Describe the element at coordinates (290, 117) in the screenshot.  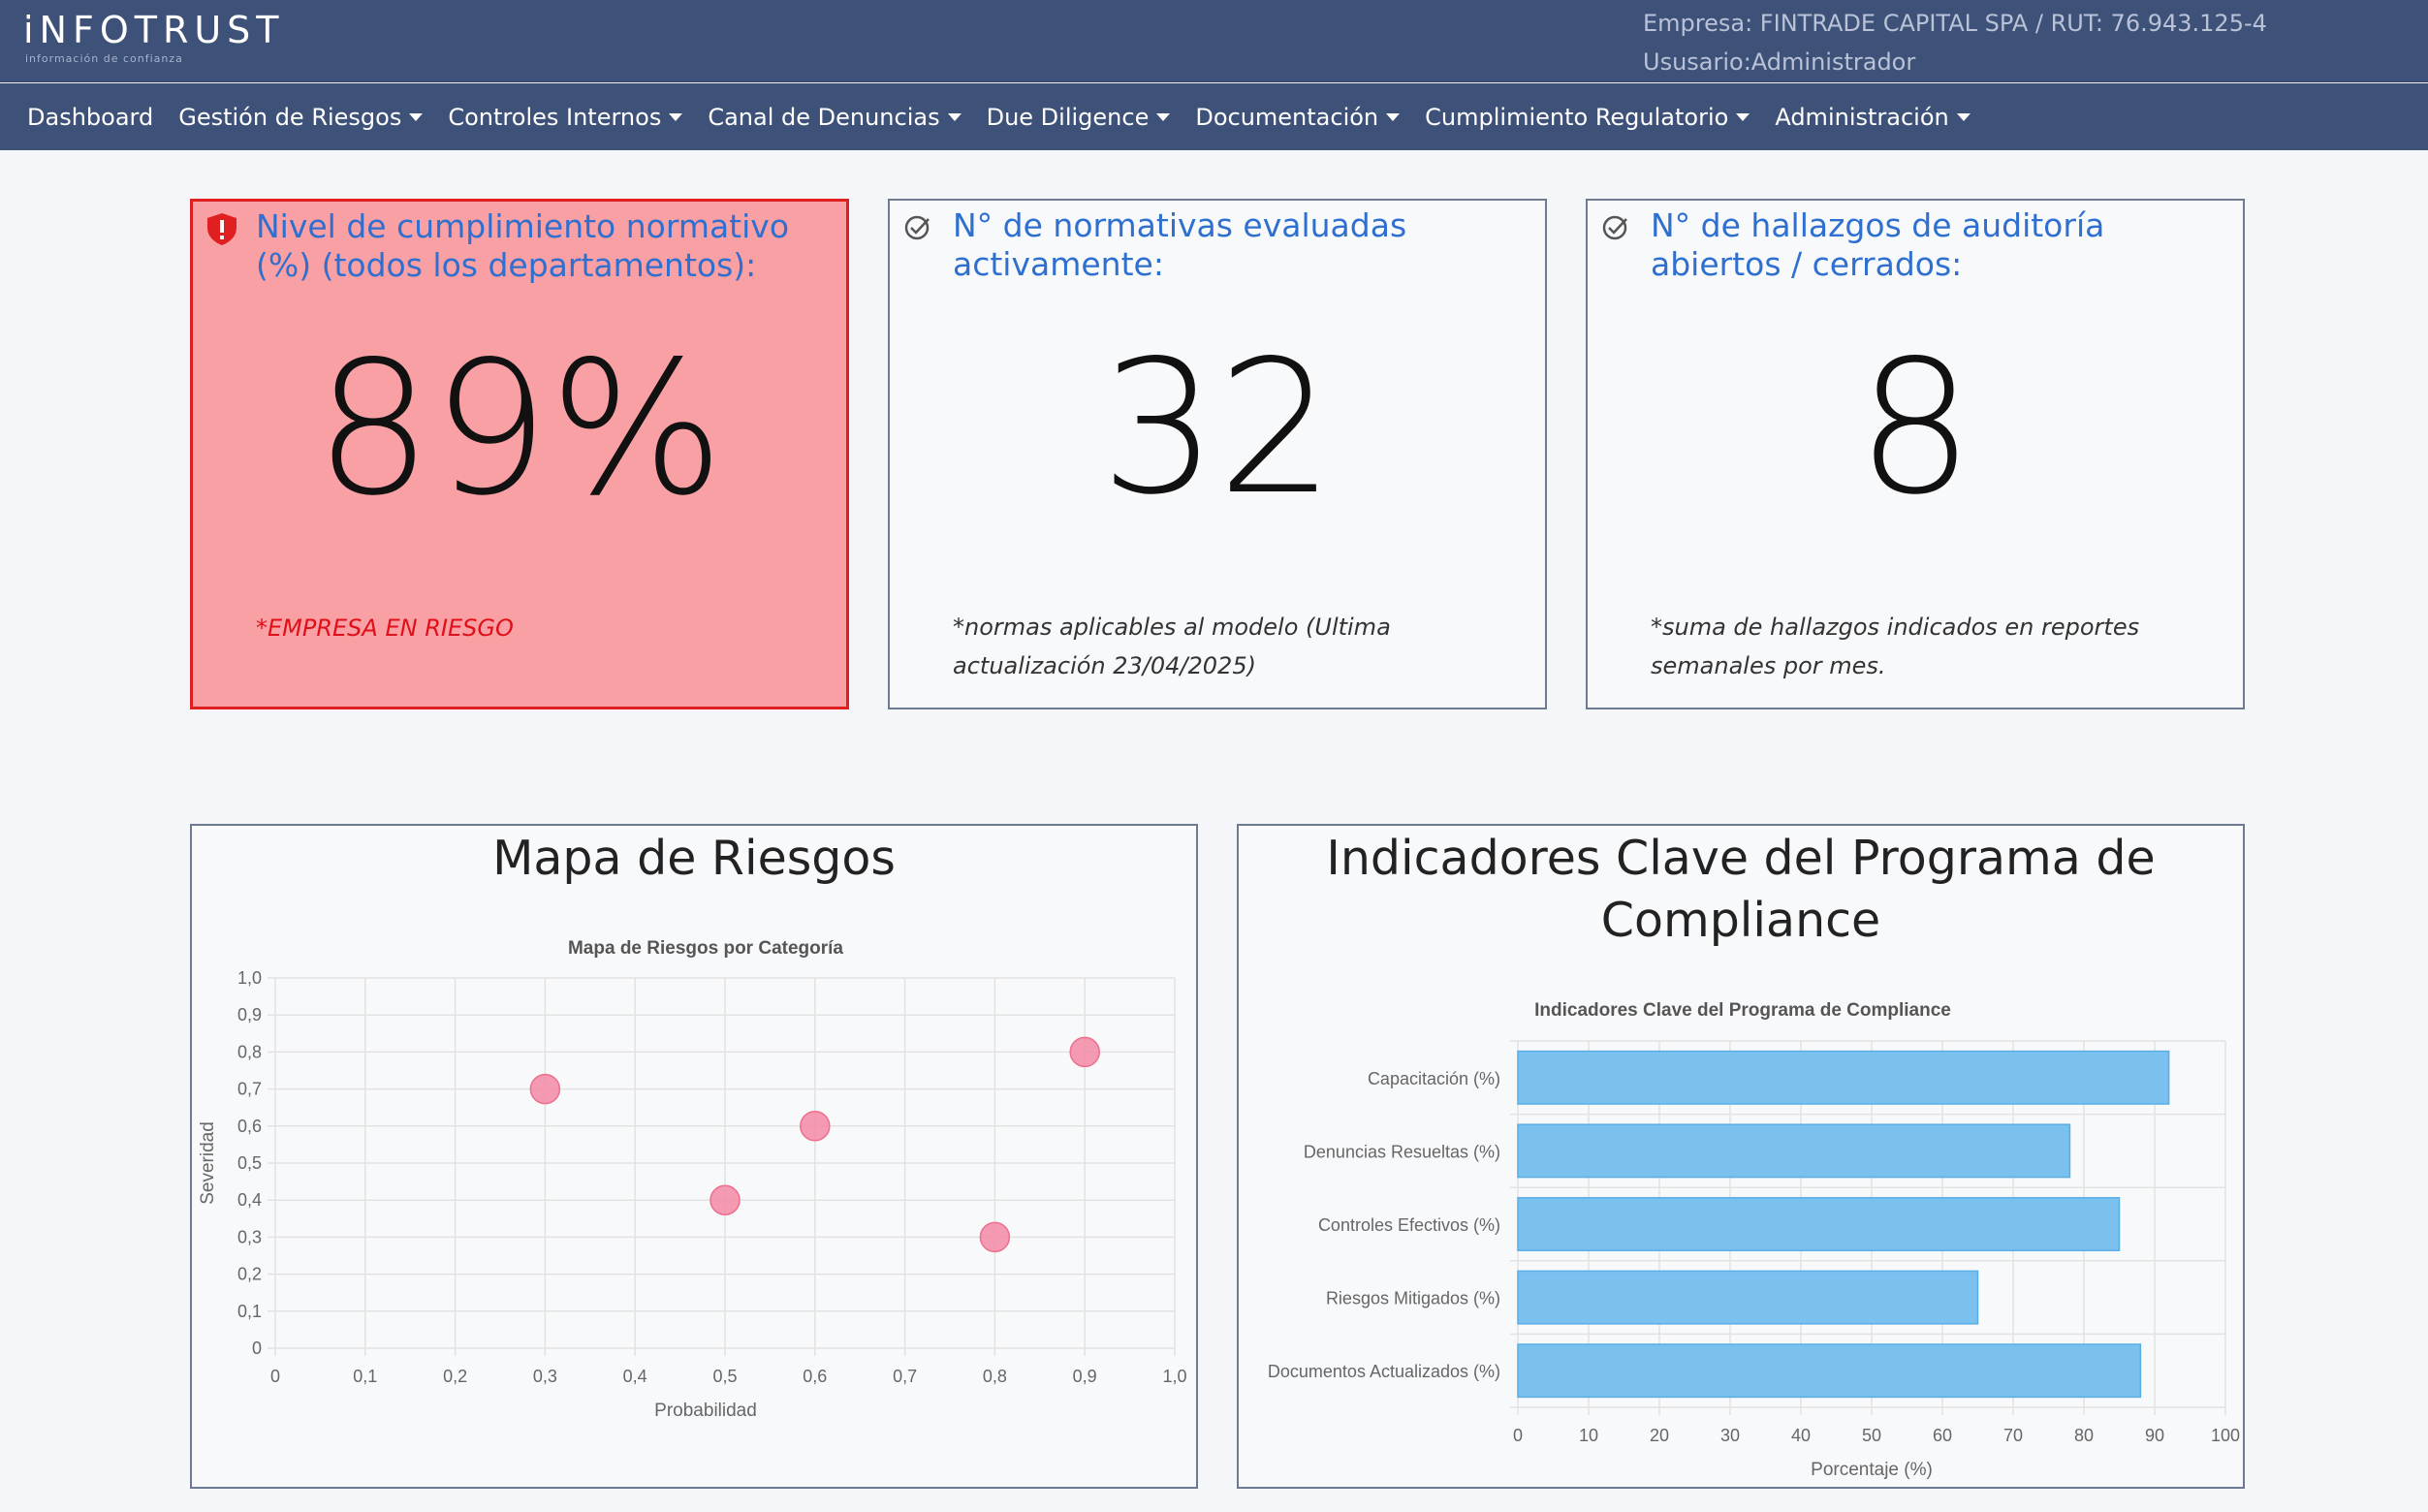
I see `nav-item-label: Gestión de Riesgos` at that location.